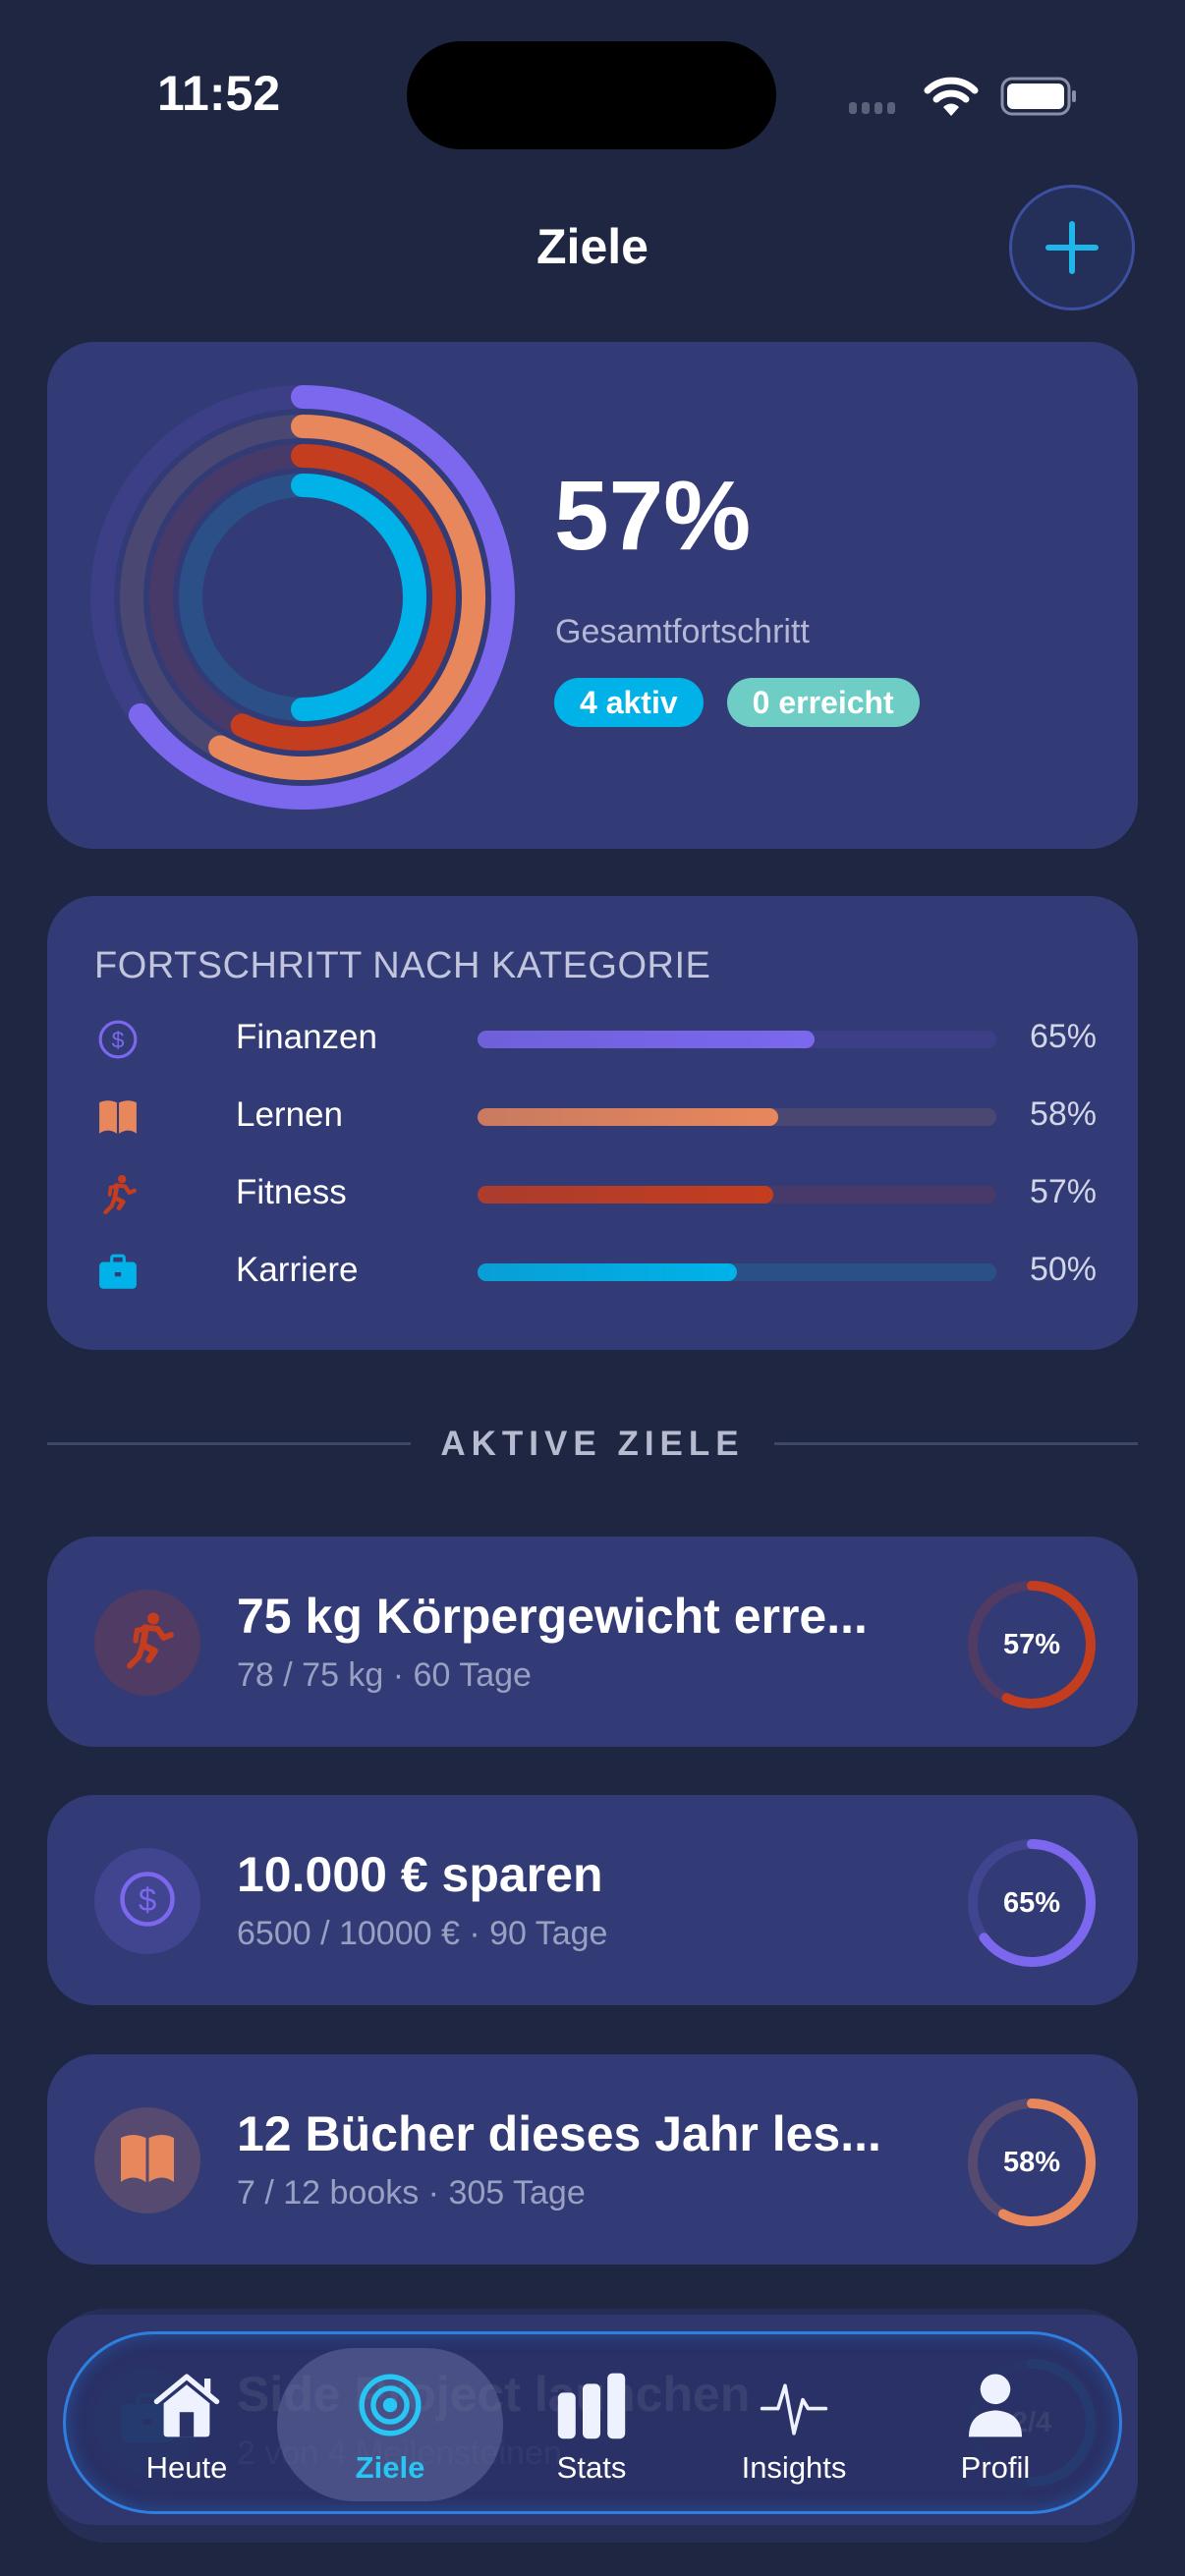 The height and width of the screenshot is (2576, 1185). Describe the element at coordinates (291, 1192) in the screenshot. I see `category-name: Fitness` at that location.